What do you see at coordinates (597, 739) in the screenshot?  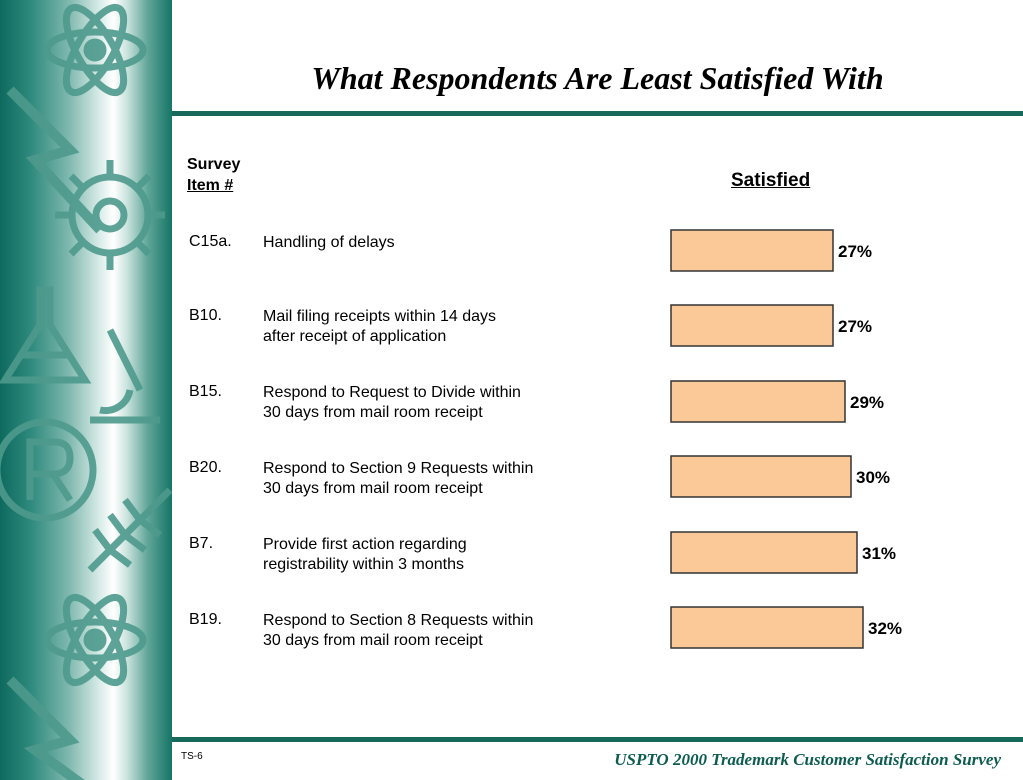 I see `footer-divider` at bounding box center [597, 739].